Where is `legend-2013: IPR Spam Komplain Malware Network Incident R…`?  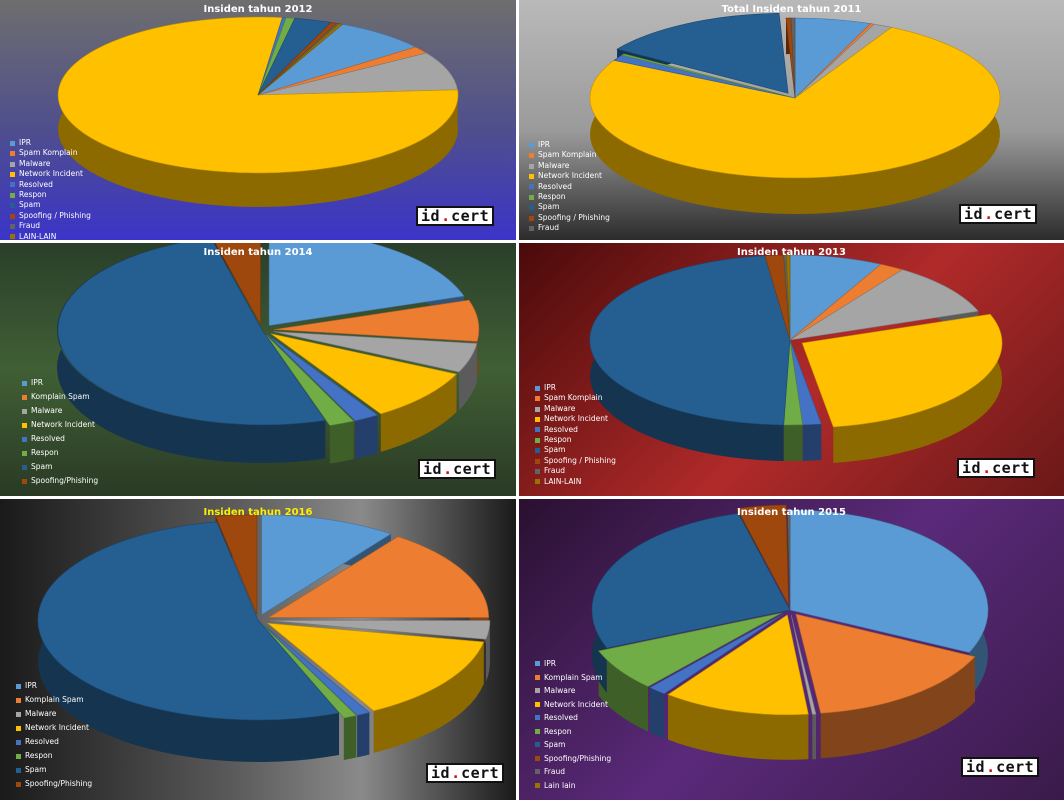
legend-2013: IPR Spam Komplain Malware Network Incident R… is located at coordinates (575, 435).